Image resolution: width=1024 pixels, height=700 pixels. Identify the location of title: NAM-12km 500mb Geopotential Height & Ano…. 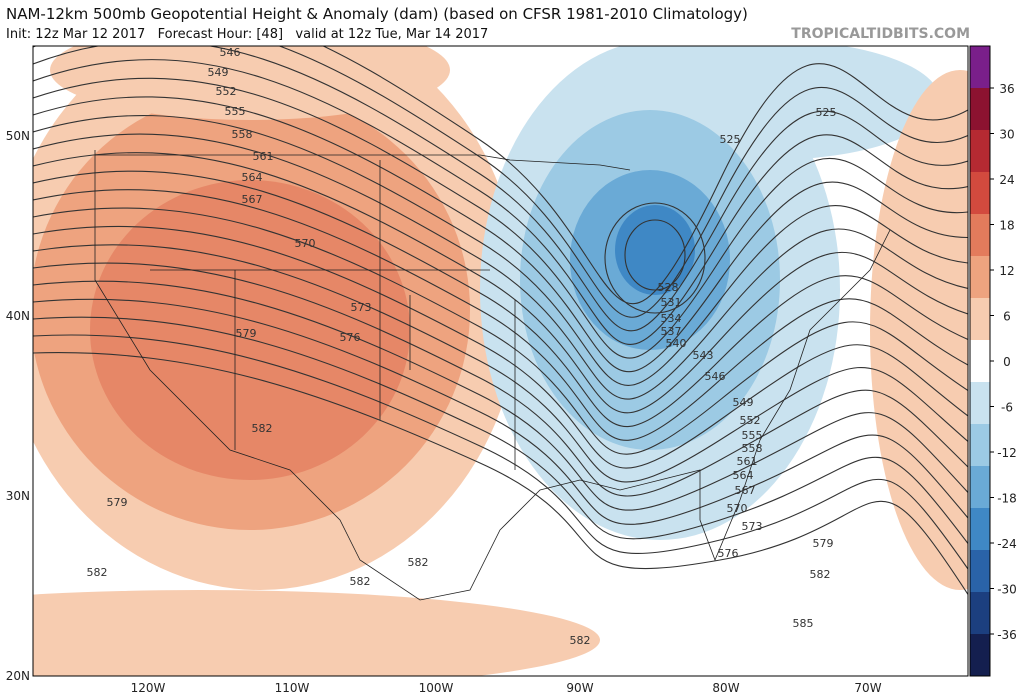
(377, 14).